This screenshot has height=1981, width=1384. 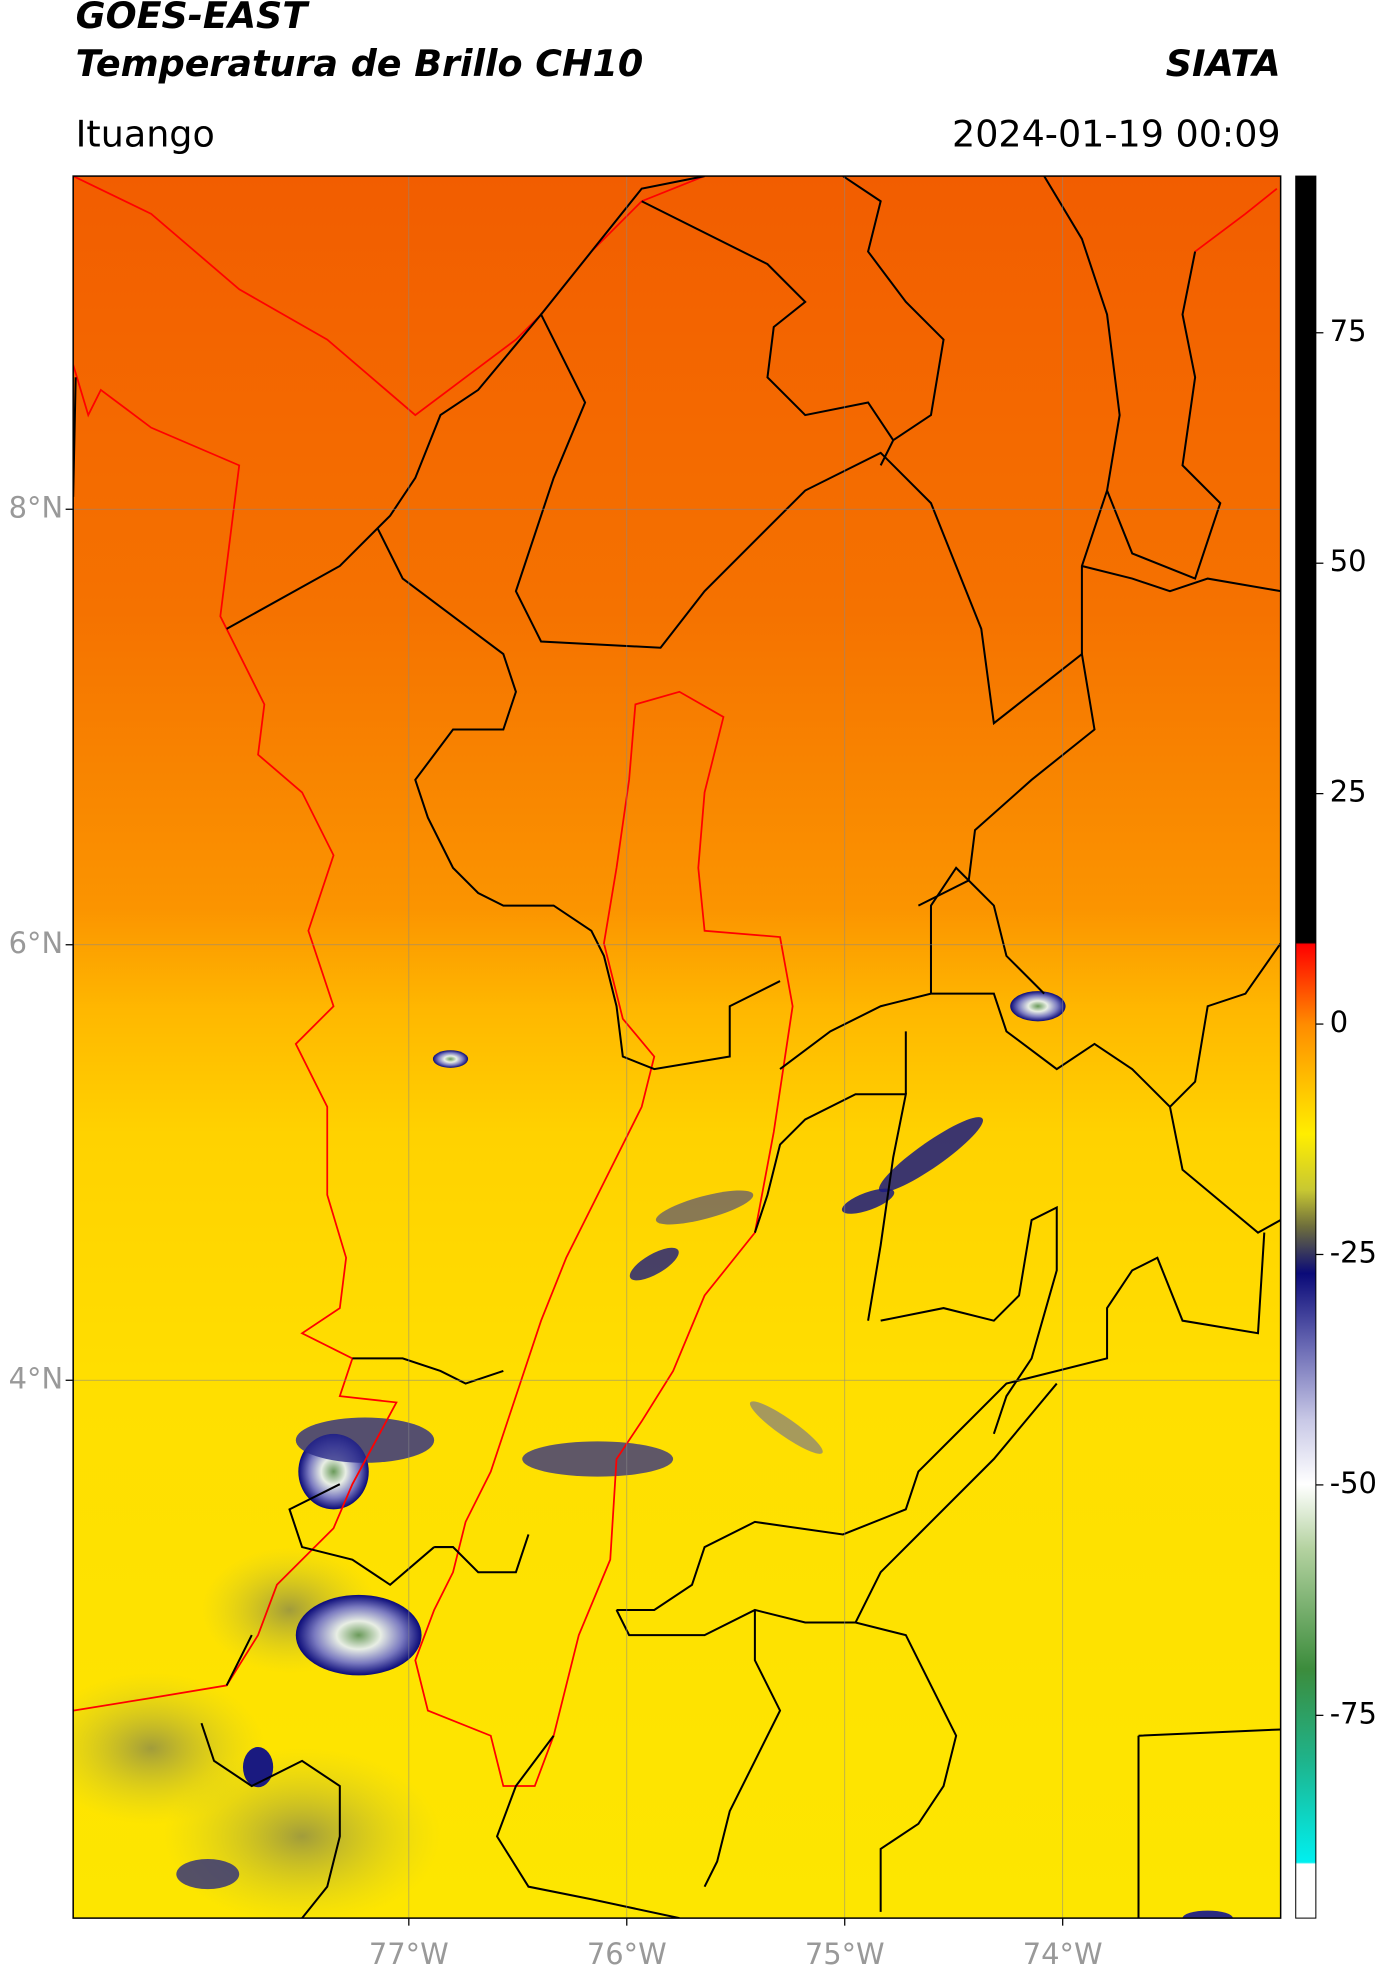 I want to click on location: Ituango, so click(x=145, y=133).